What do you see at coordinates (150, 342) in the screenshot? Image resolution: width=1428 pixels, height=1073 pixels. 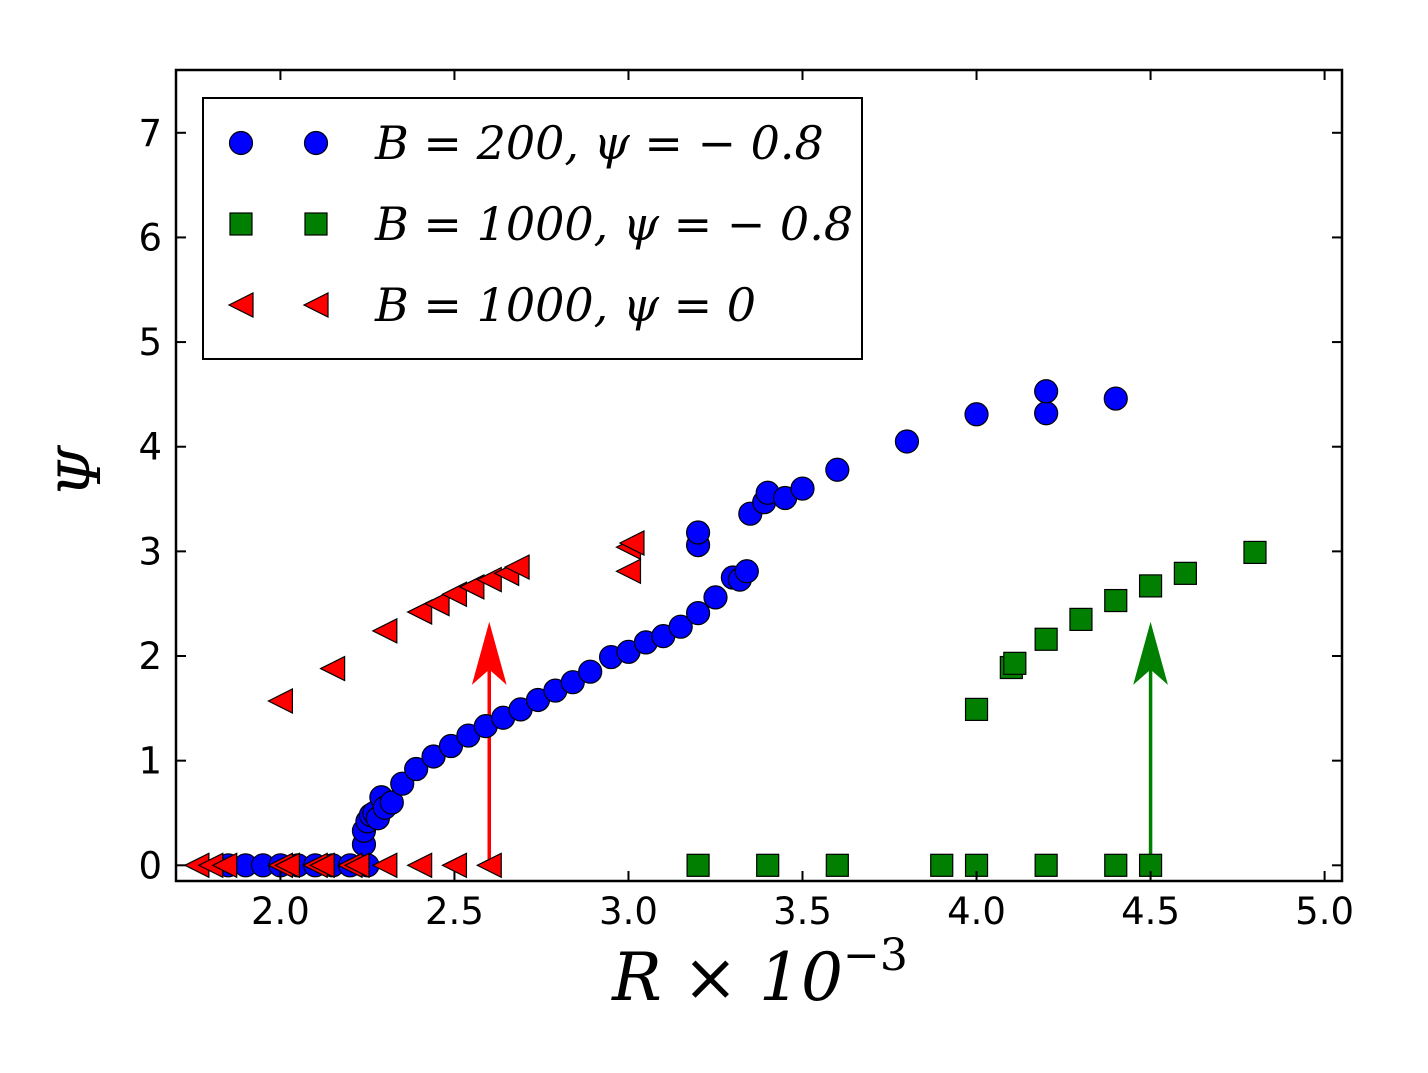 I see `y-tick-label: 5` at bounding box center [150, 342].